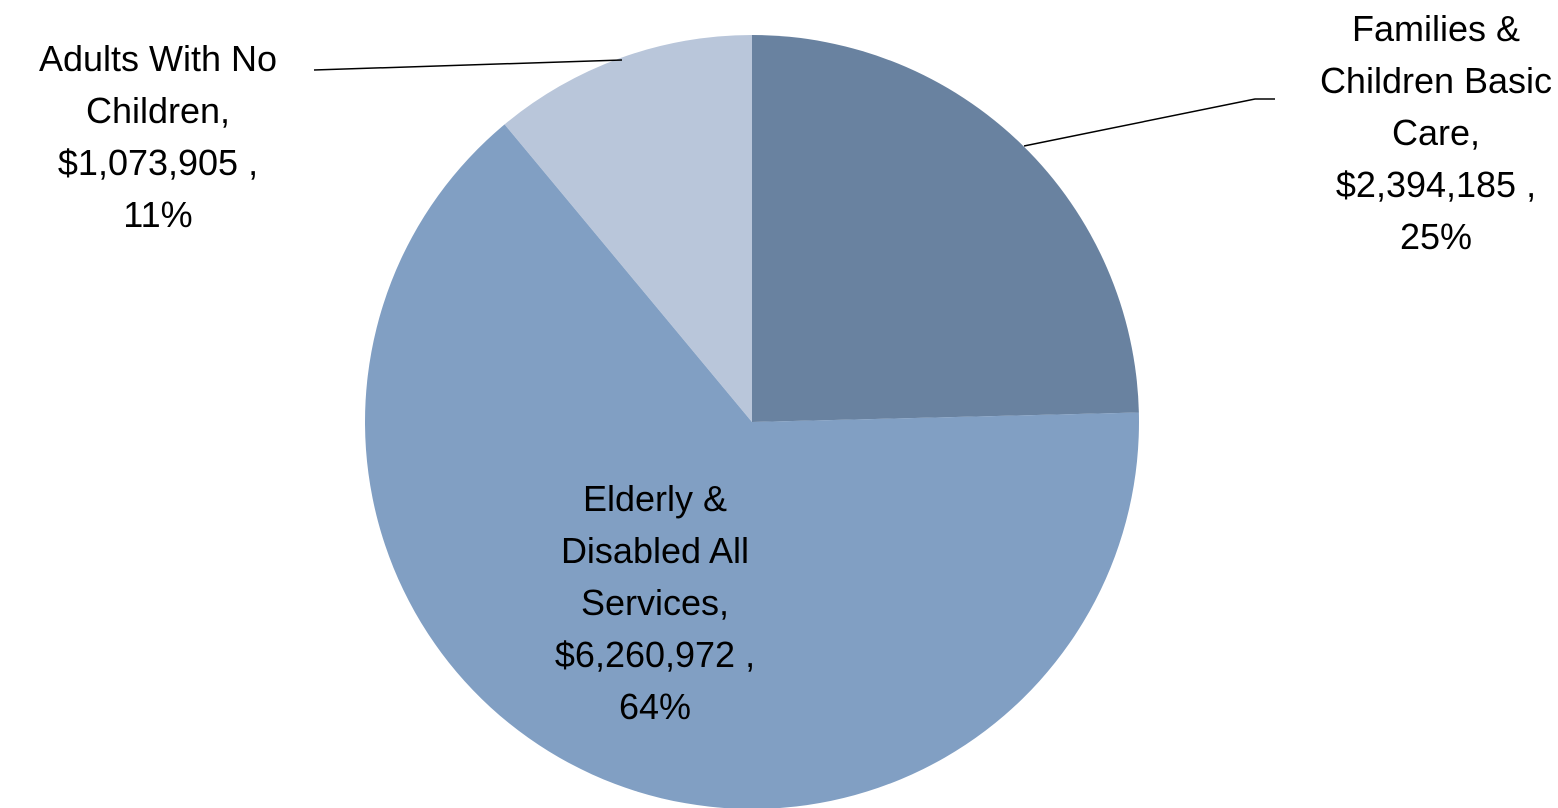 The height and width of the screenshot is (808, 1558). I want to click on data-label-line: Elderly &, so click(655, 498).